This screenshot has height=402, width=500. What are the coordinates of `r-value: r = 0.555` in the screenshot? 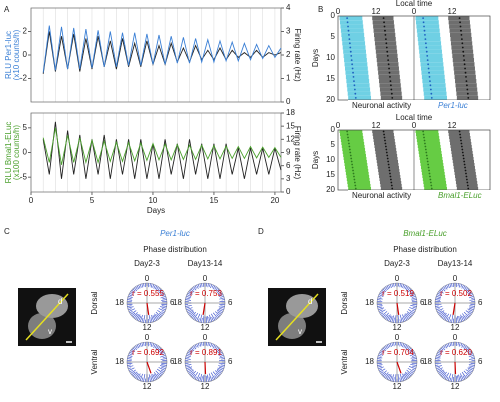 It's located at (148, 293).